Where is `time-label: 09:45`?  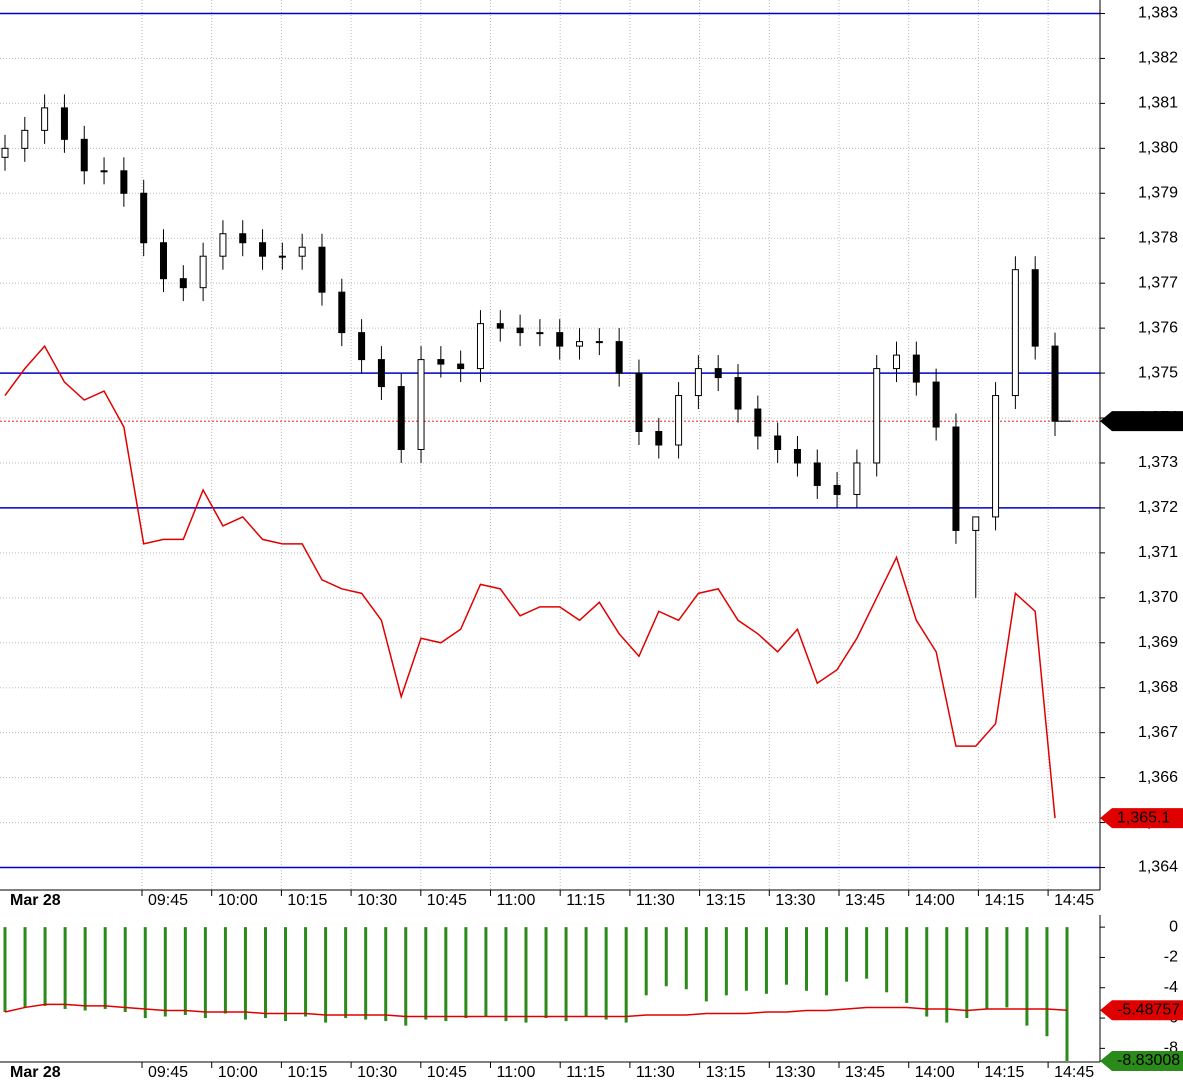
time-label: 09:45 is located at coordinates (168, 1072).